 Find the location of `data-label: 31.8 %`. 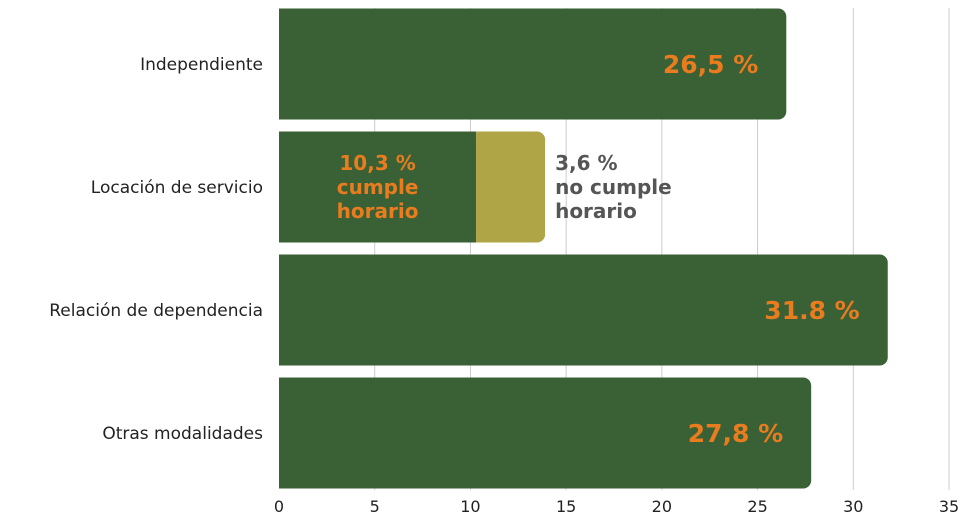

data-label: 31.8 % is located at coordinates (811, 310).